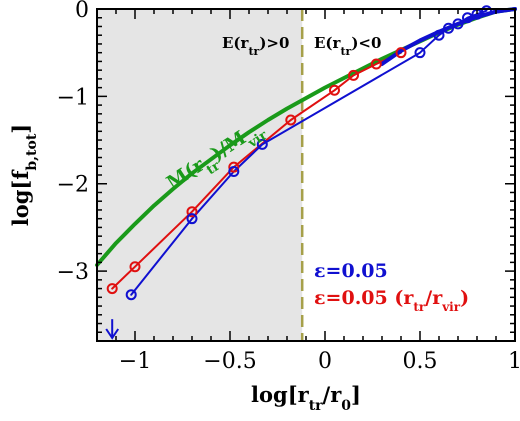  I want to click on upper-limit-arrow, so click(112, 329).